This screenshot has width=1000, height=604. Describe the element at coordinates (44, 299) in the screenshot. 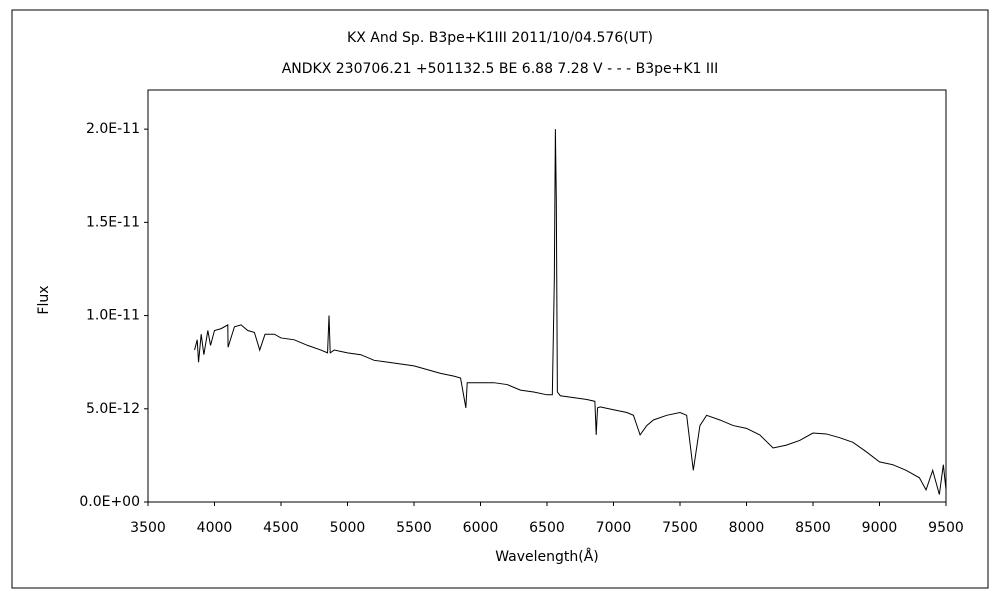

I see `y-axis-label: Flux` at that location.